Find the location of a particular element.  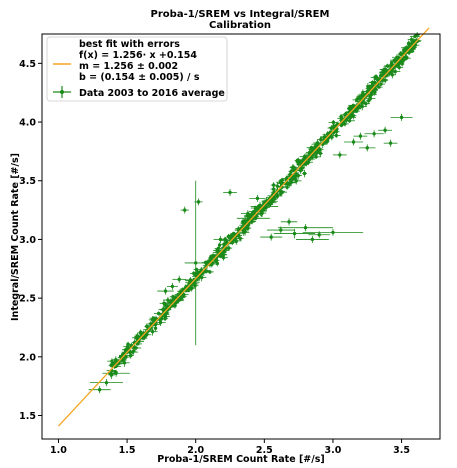

y-tick-label: 4.5 is located at coordinates (27, 64).